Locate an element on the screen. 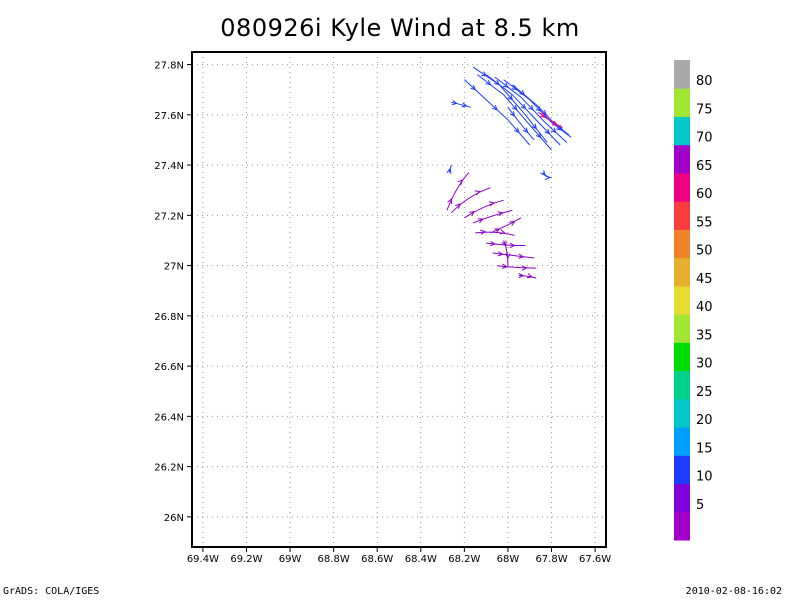 The width and height of the screenshot is (800, 600). colorbar-label: 80 is located at coordinates (704, 81).